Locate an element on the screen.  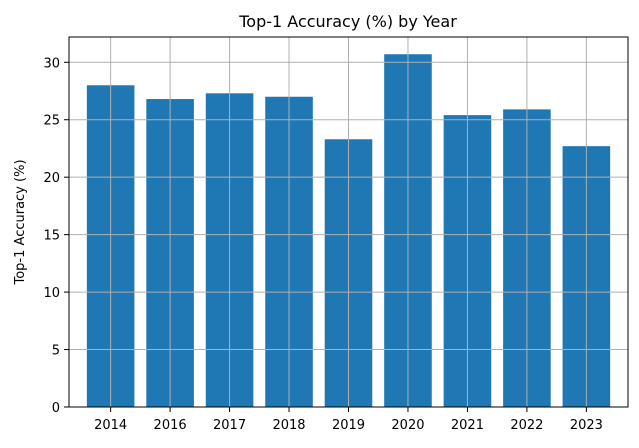
x-axis-ticks: 2014 2016 2017 2018 2019 2020 2021 2022 2023 is located at coordinates (348, 420).